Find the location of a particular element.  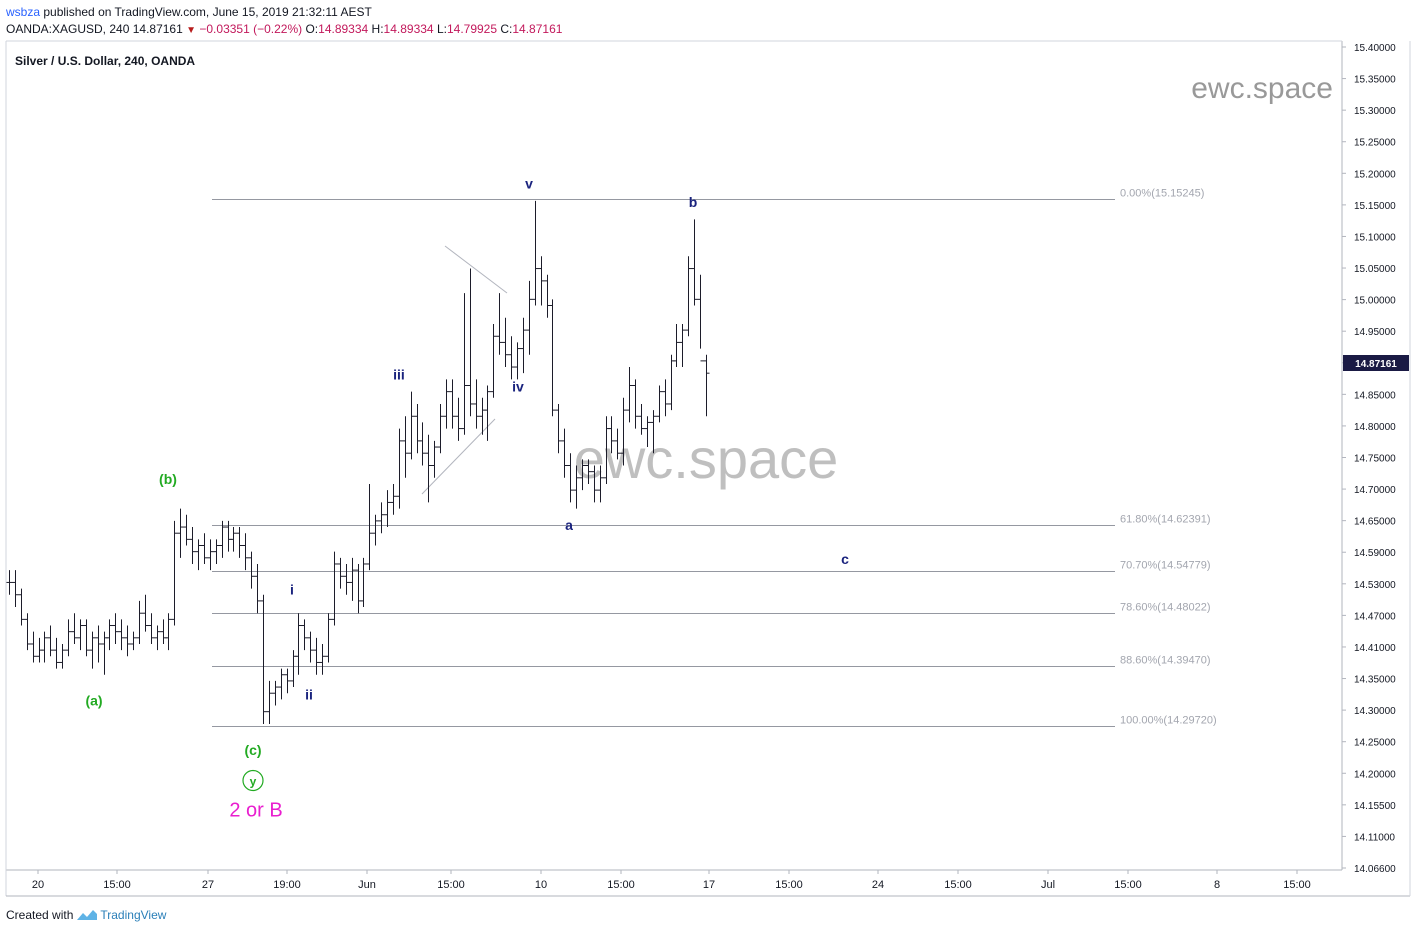

wave-label: a is located at coordinates (569, 525).